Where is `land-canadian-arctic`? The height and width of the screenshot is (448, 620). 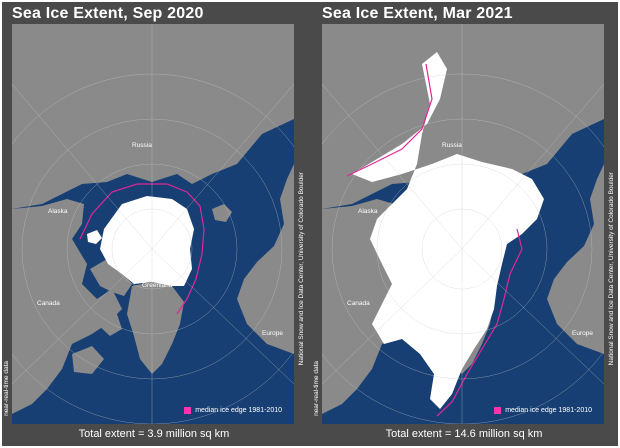
land-canadian-arctic is located at coordinates (102, 316).